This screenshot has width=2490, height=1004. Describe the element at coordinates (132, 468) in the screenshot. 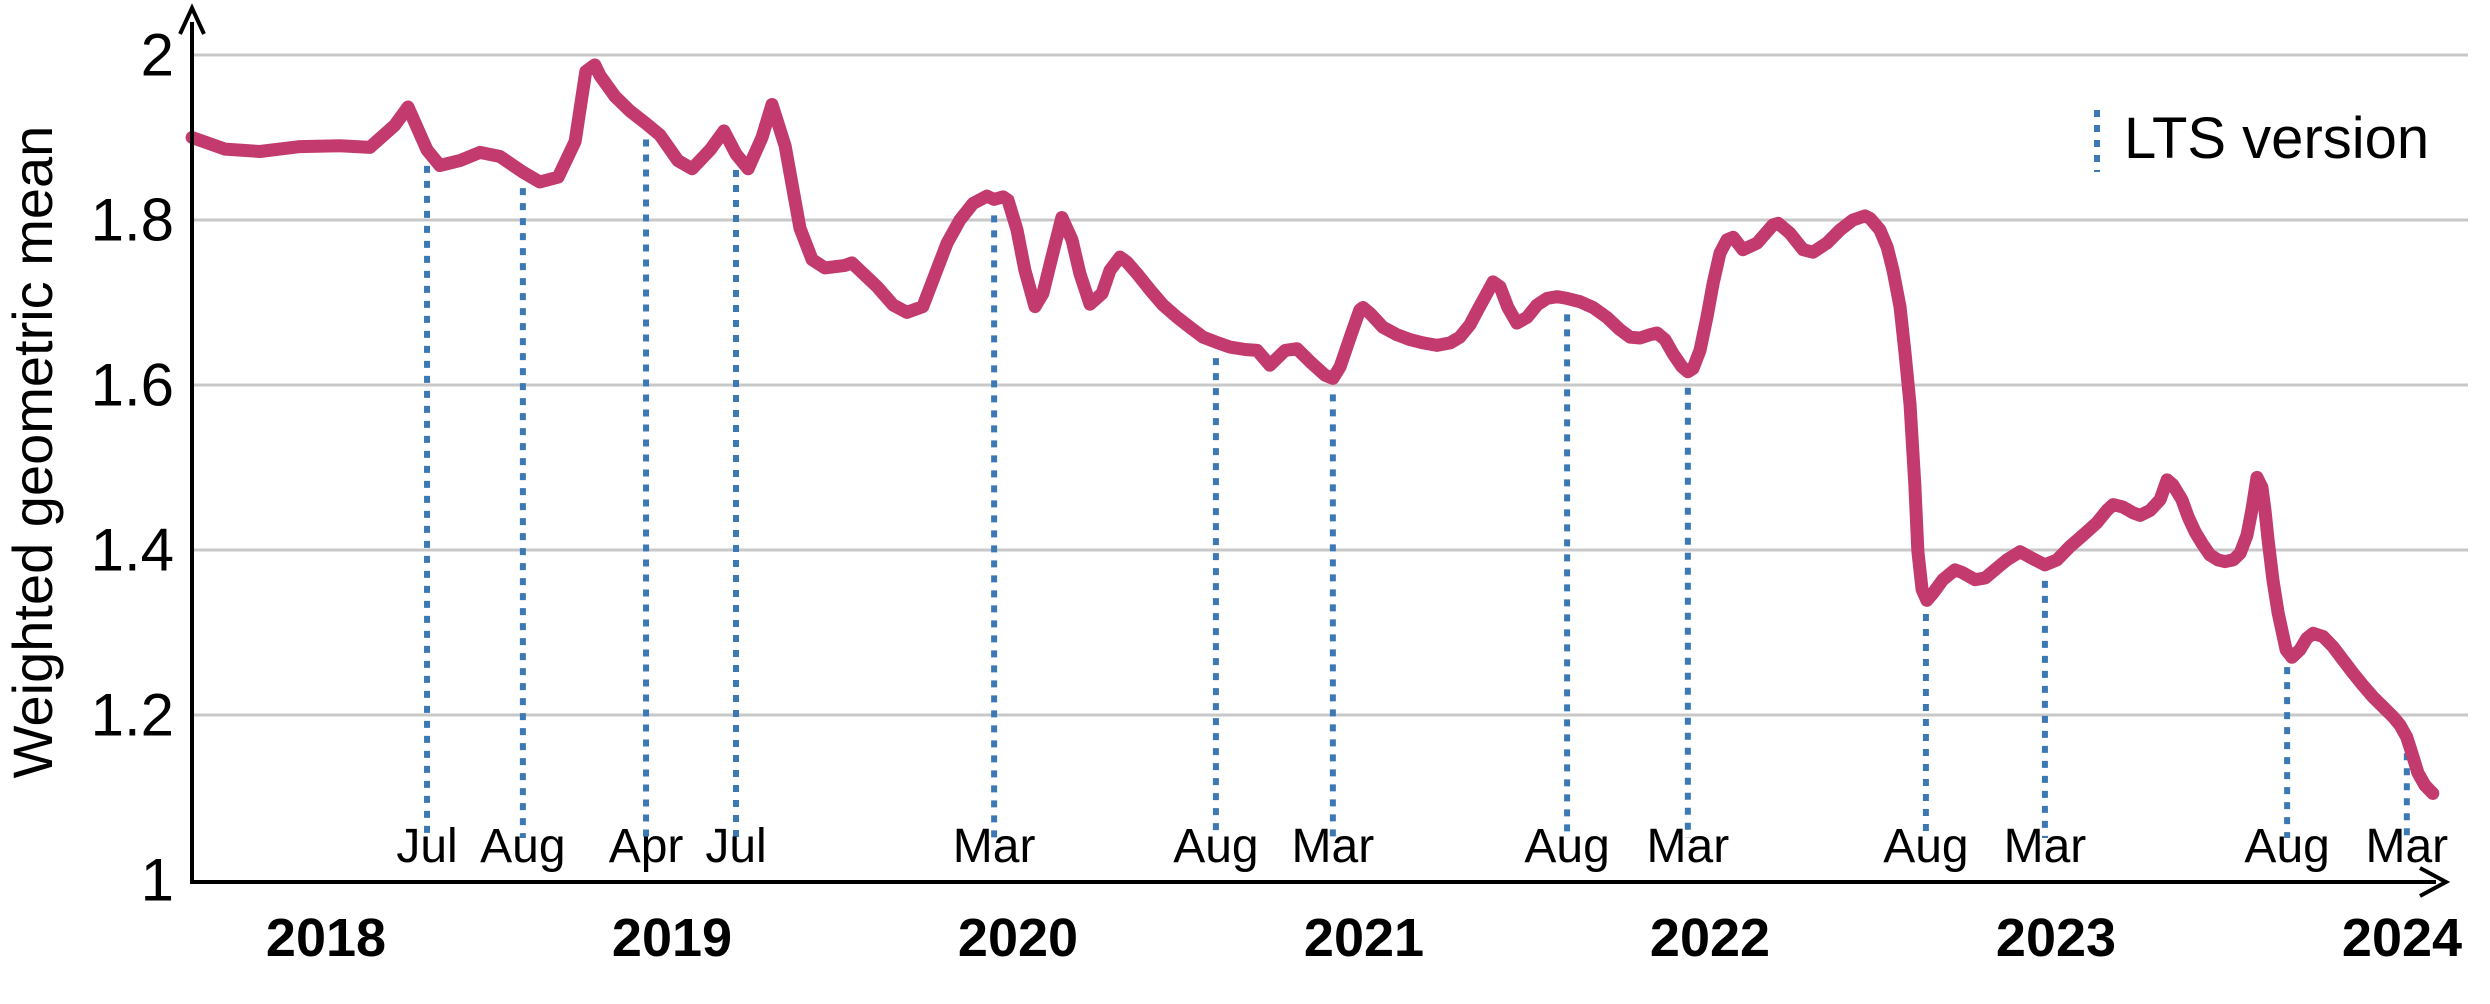

I see `y-tick-labels: 2 1.8 1.6 1.4 1.2 1` at that location.